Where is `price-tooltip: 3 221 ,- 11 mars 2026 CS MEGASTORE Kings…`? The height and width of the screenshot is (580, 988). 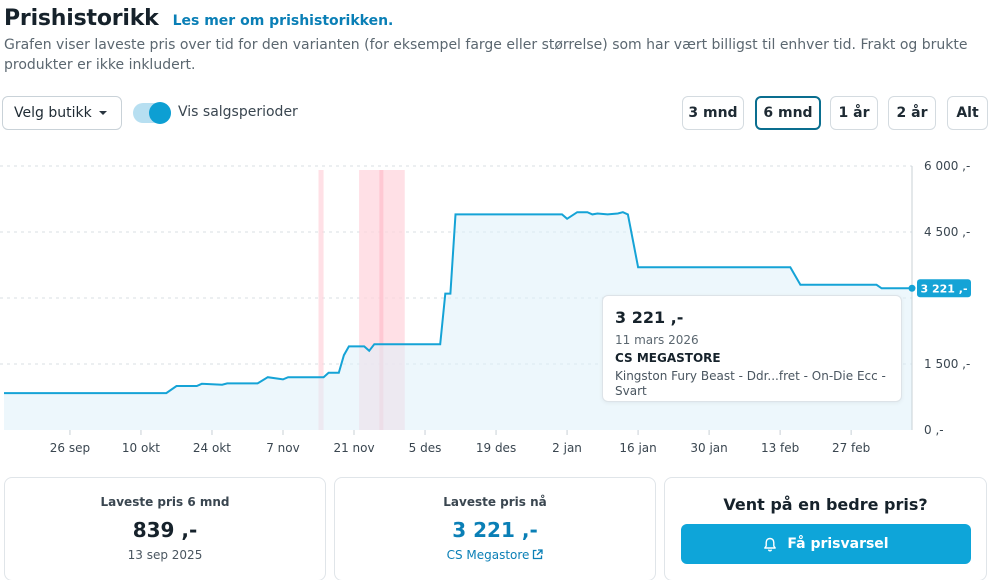
price-tooltip: 3 221 ,- 11 mars 2026 CS MEGASTORE Kings… is located at coordinates (752, 348).